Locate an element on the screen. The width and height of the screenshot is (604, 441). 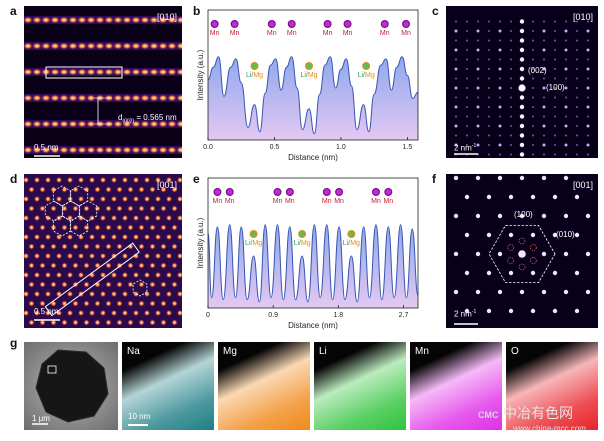
eds-map-label: Li is located at coordinates (323, 351).